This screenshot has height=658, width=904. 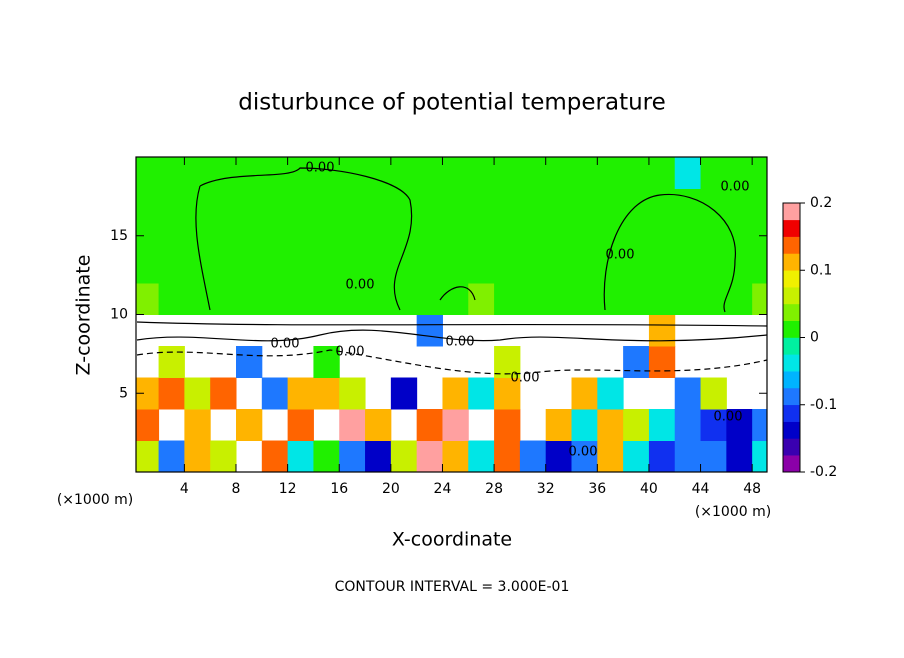 What do you see at coordinates (452, 103) in the screenshot?
I see `chart-title: disturbunce of potential temperature` at bounding box center [452, 103].